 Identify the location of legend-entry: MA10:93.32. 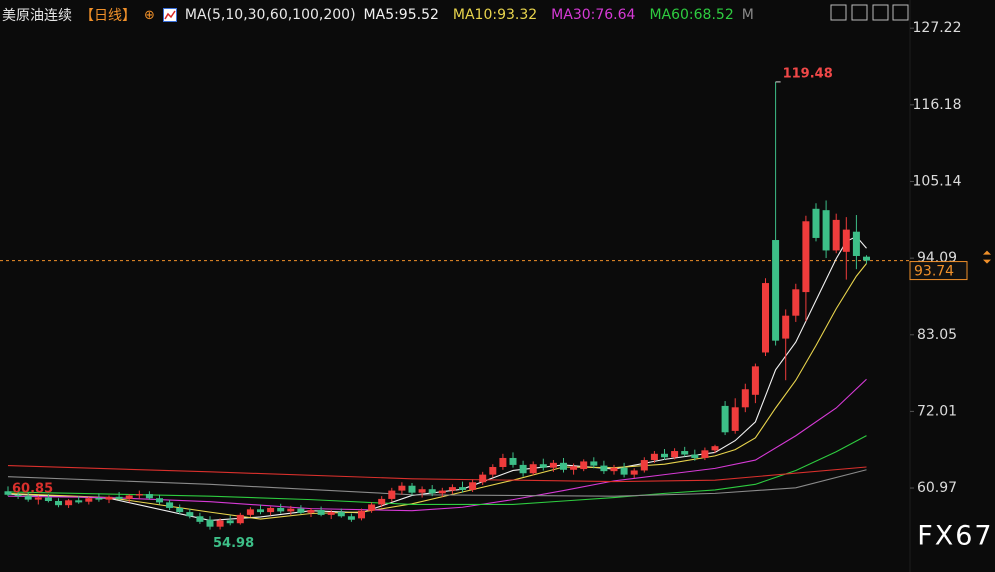
(495, 15).